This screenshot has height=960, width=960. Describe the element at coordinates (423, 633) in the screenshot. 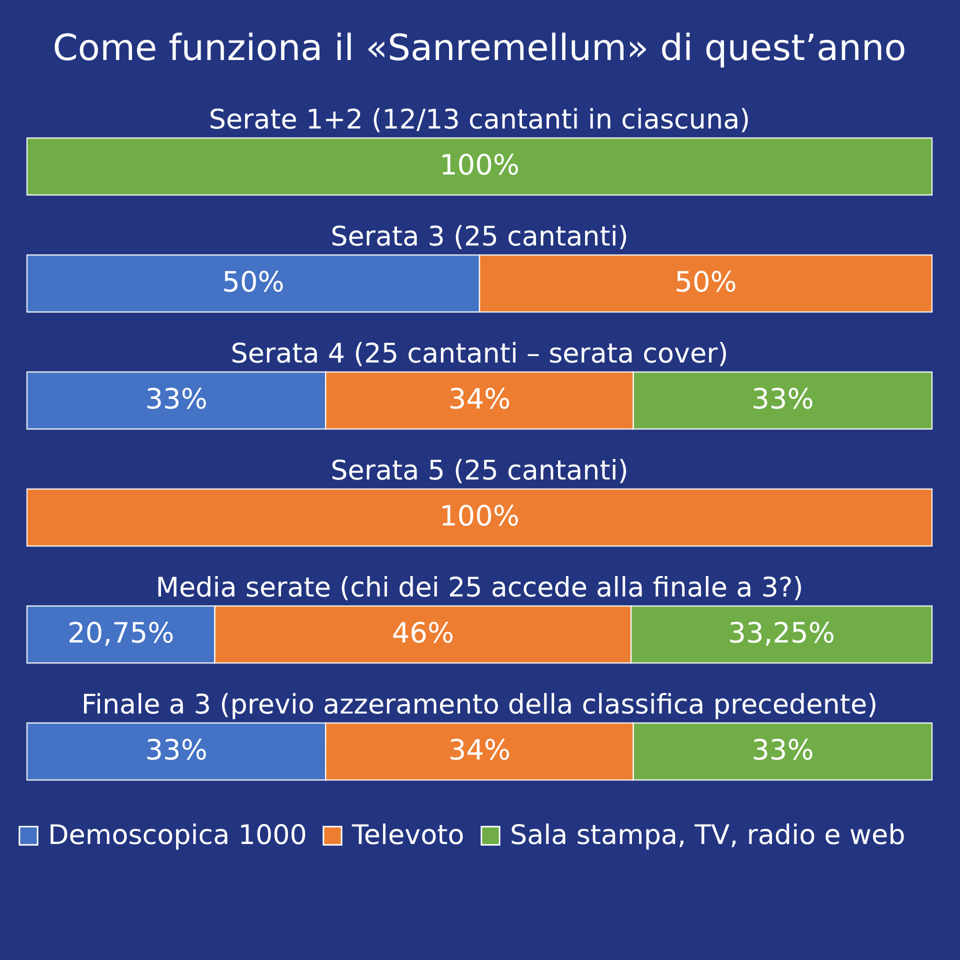

I see `data-label: 46%` at that location.